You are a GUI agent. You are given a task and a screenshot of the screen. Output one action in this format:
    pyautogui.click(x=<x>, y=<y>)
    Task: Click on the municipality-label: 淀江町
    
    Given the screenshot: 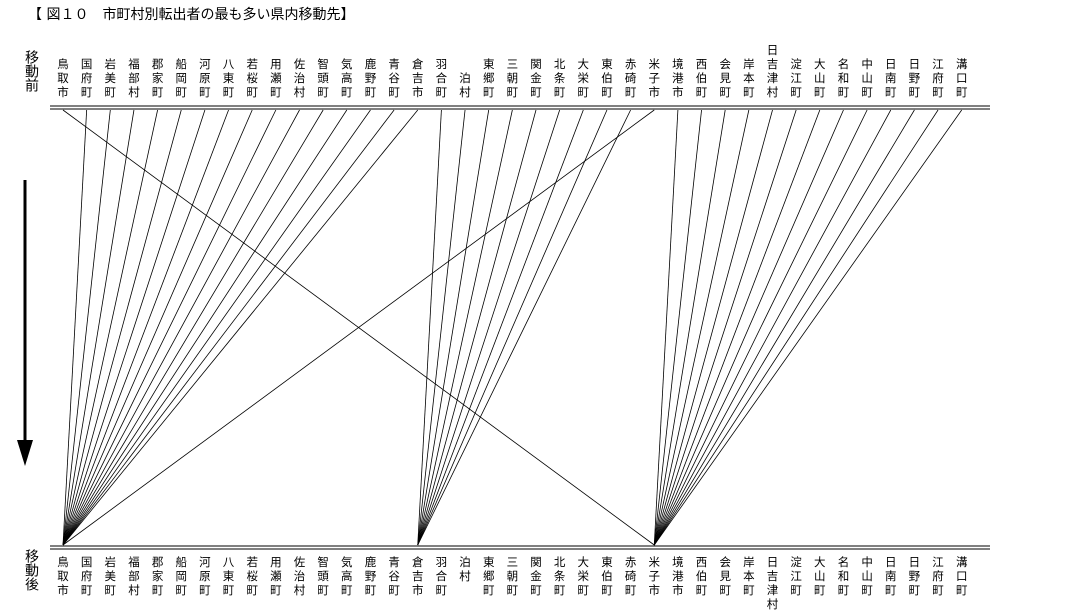 What is the action you would take?
    pyautogui.click(x=796, y=576)
    